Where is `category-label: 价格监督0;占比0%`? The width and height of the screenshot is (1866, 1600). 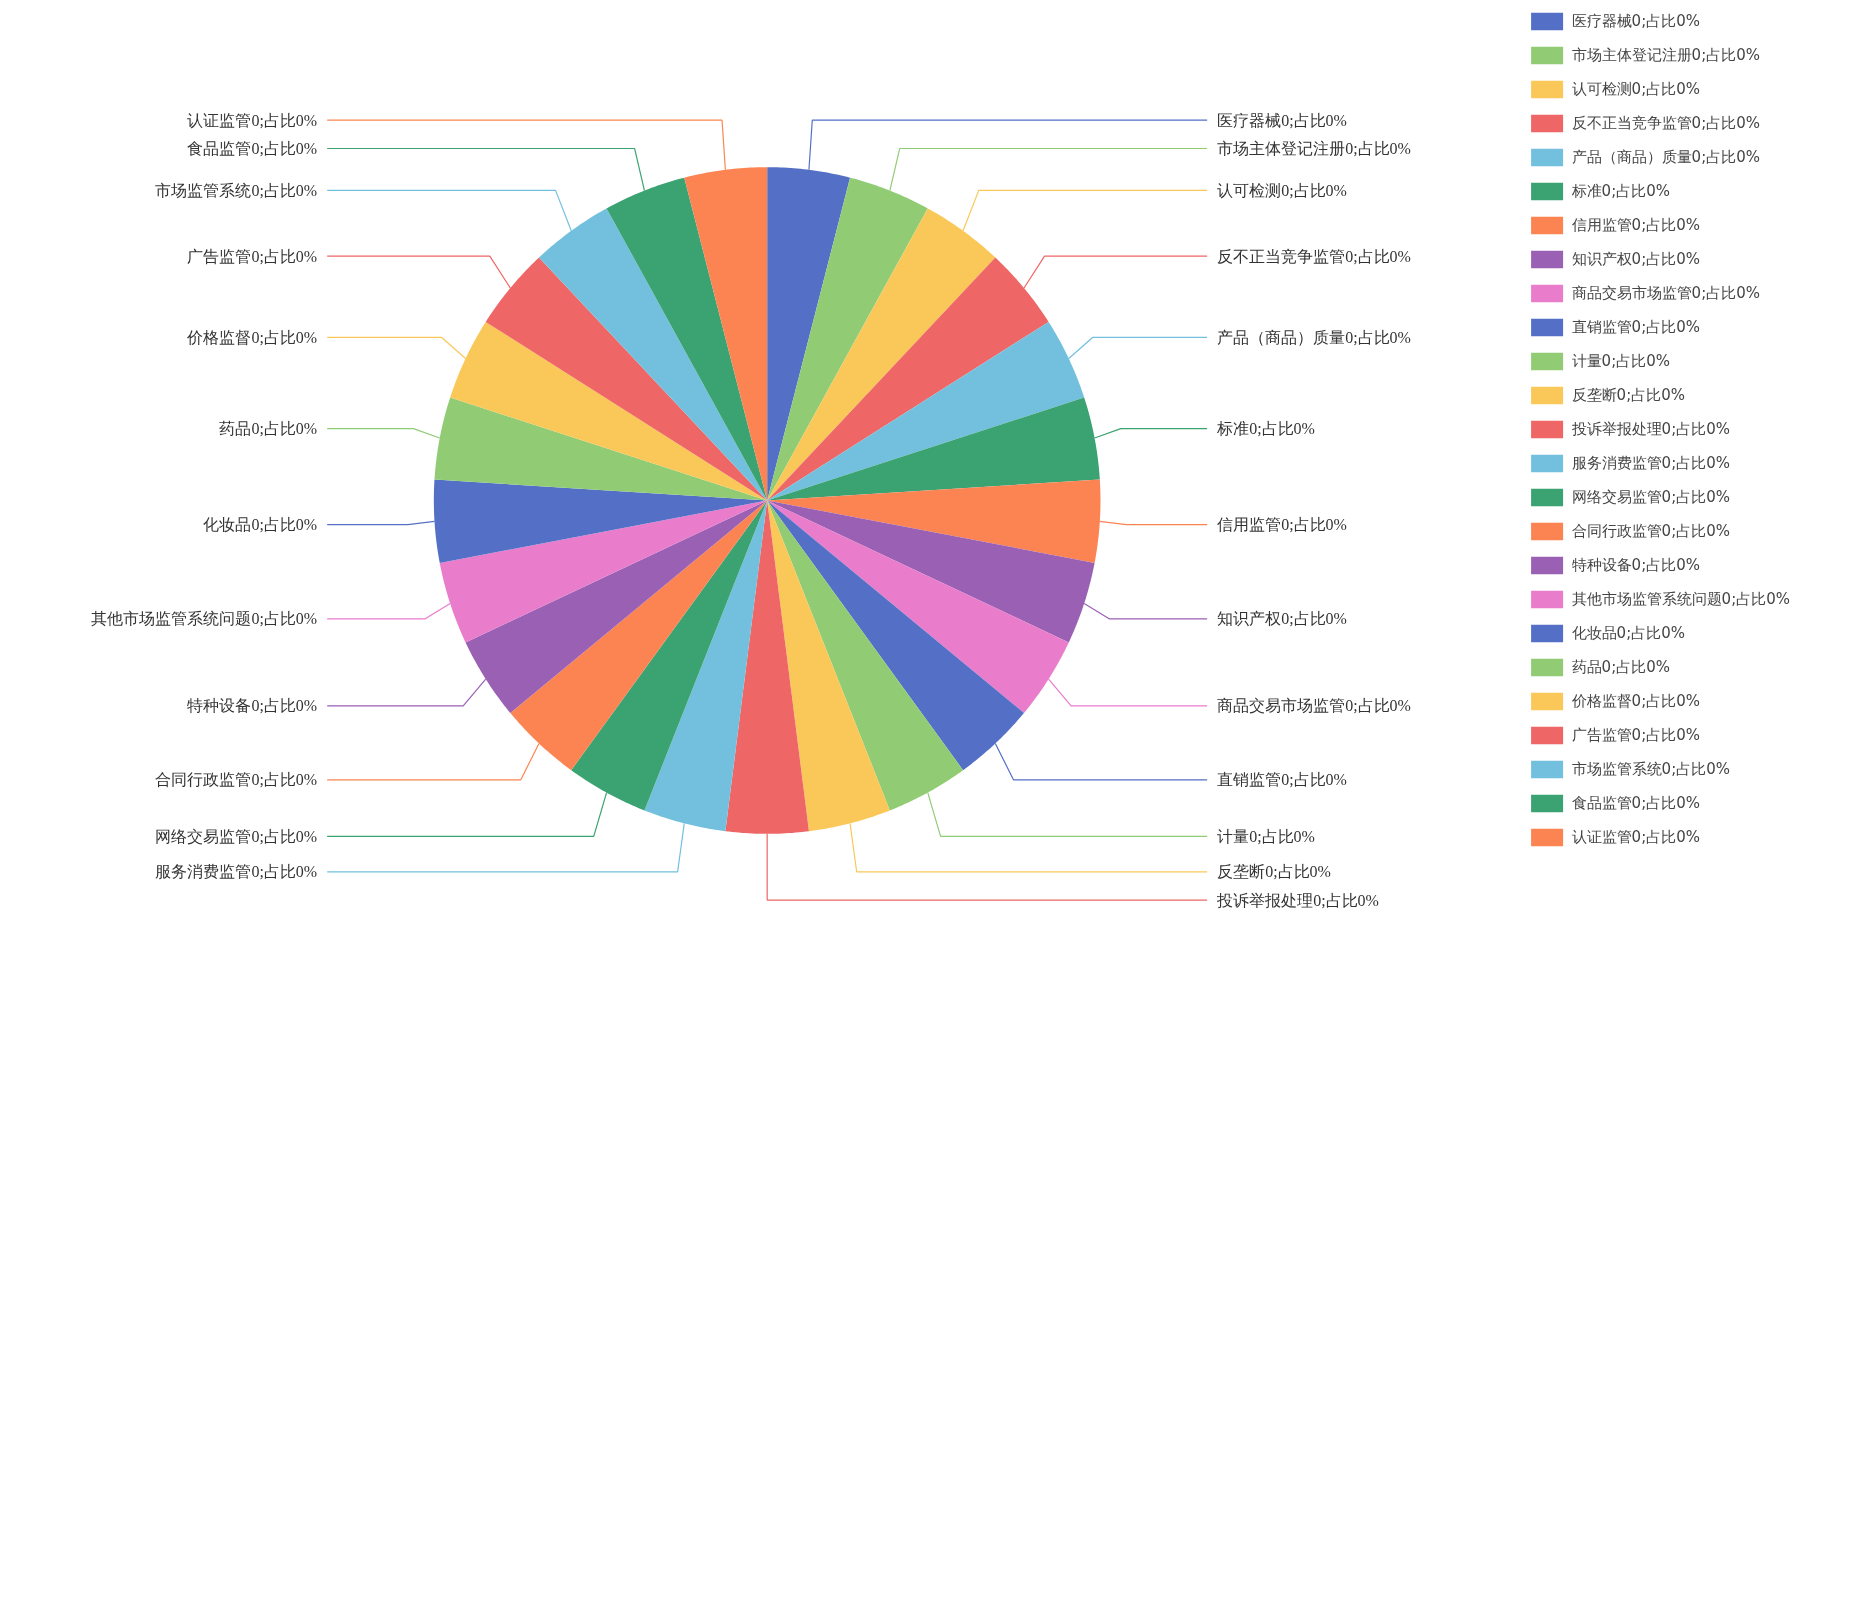 category-label: 价格监督0;占比0% is located at coordinates (252, 337).